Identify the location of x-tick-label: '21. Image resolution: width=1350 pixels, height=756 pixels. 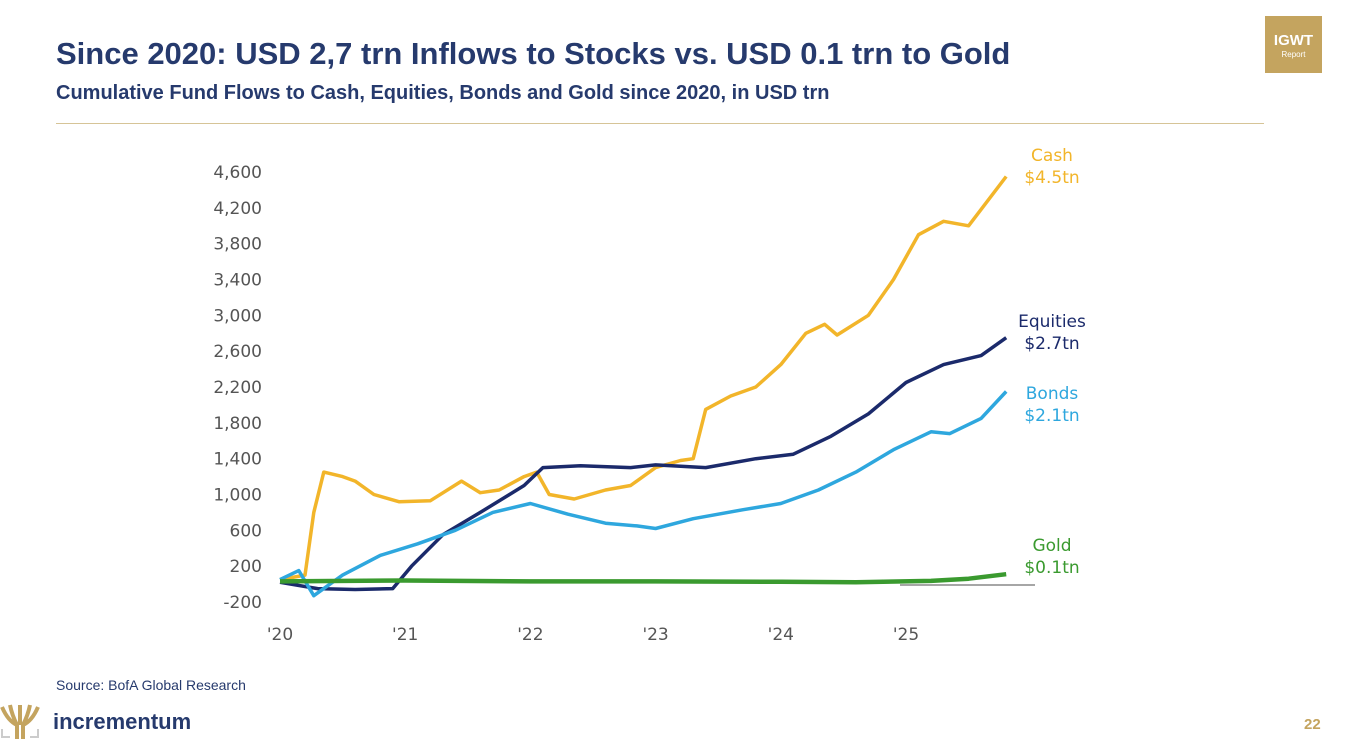
(405, 635).